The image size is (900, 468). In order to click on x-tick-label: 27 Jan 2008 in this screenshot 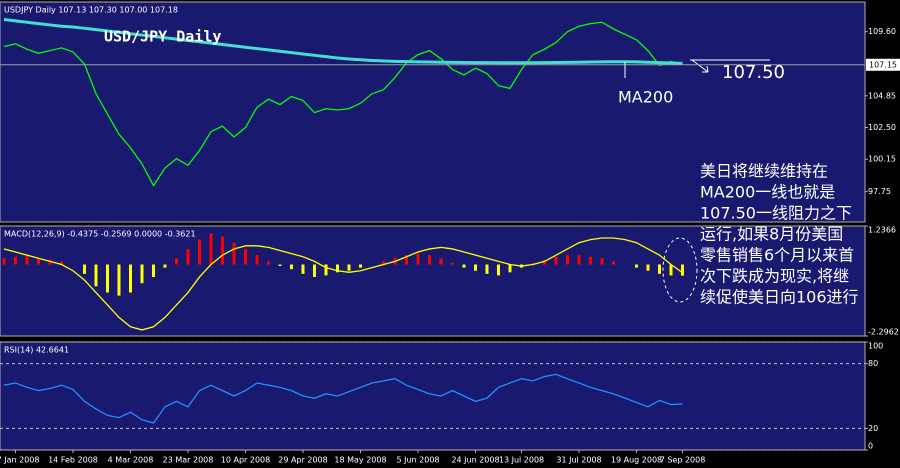, I will do `click(19, 460)`.